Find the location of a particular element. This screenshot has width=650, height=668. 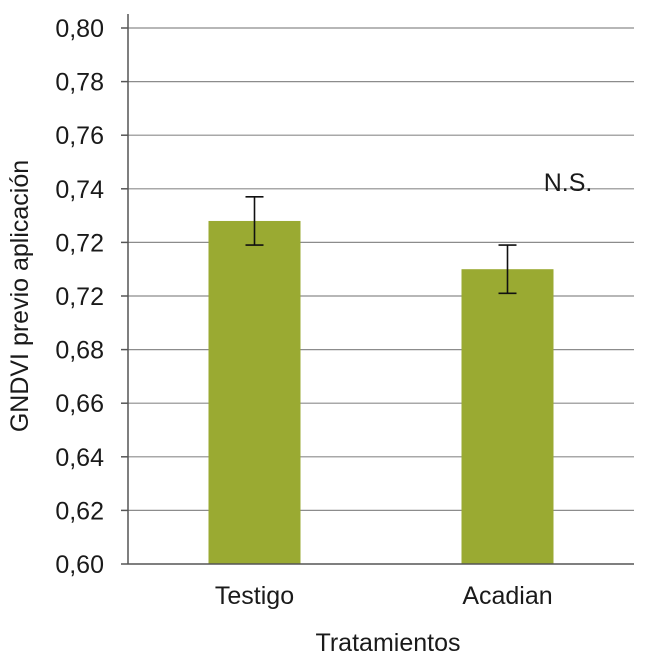

y-tick-label: 0,74 is located at coordinates (79, 190).